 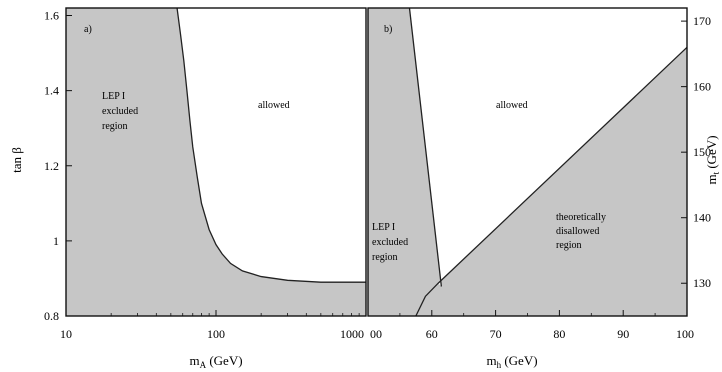 I want to click on x-tick-label: 90, so click(x=623, y=334).